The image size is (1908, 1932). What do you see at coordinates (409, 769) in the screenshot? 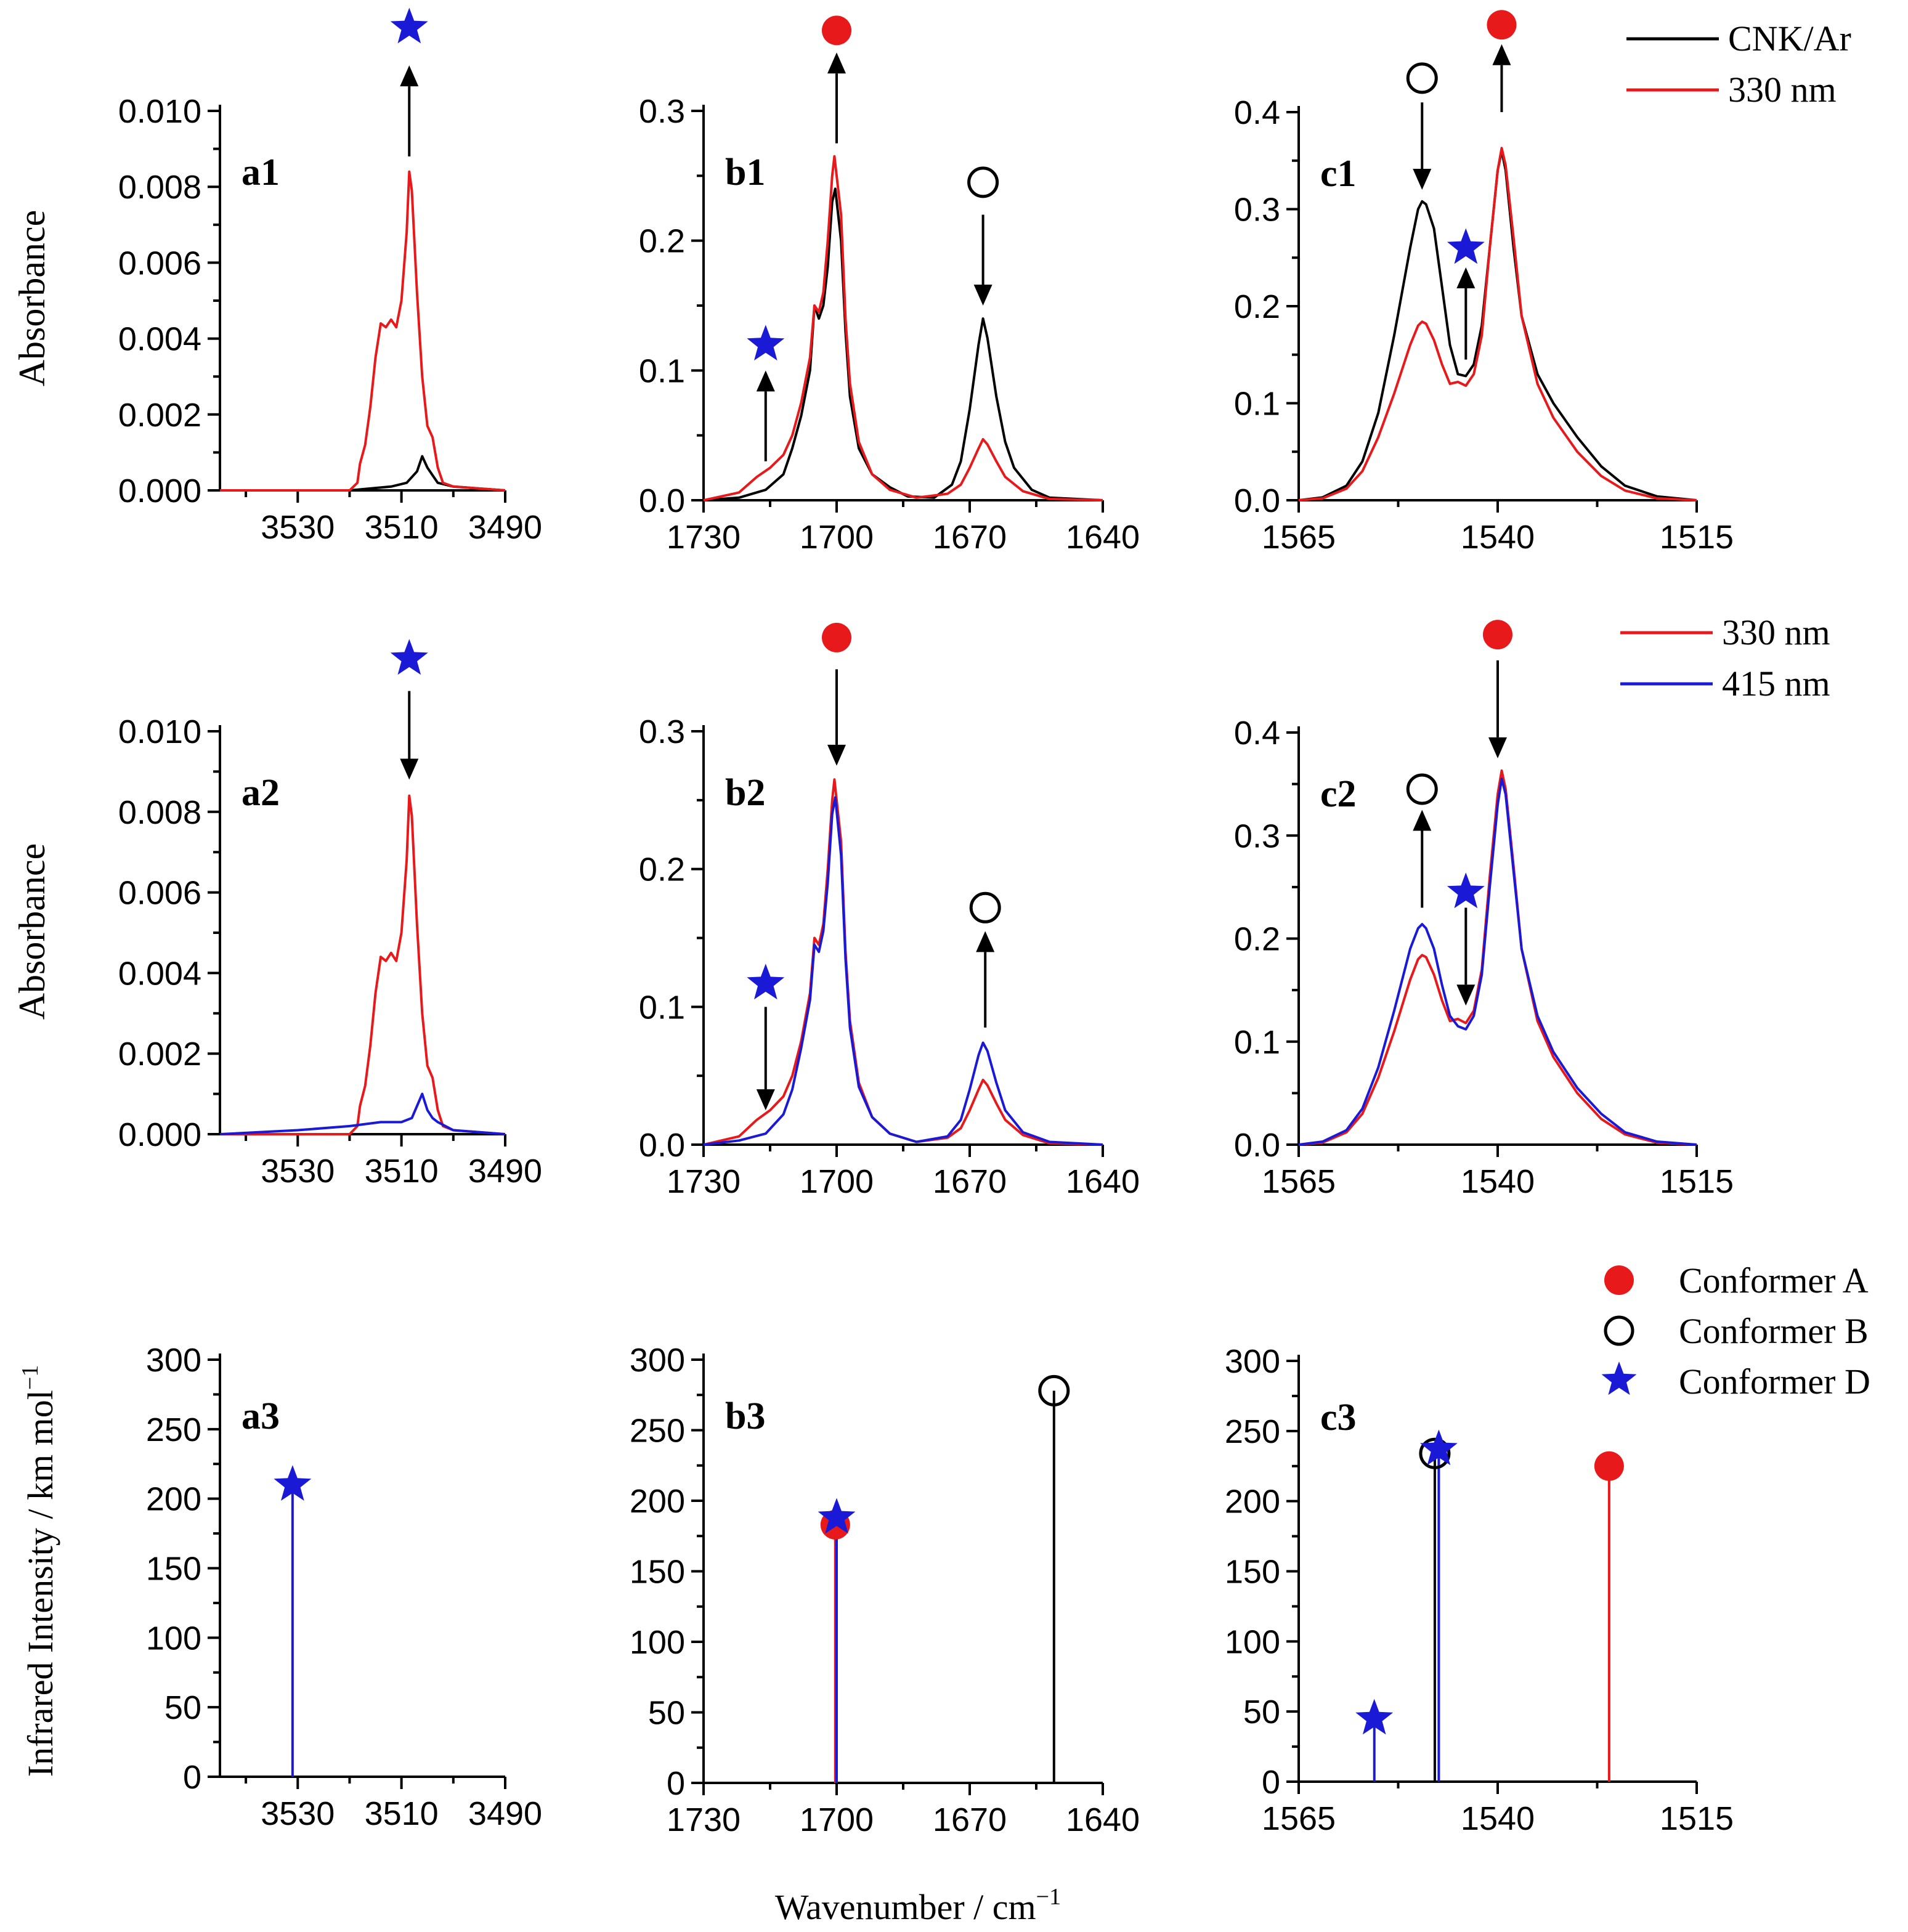
I see `a2-arrow-0-head` at bounding box center [409, 769].